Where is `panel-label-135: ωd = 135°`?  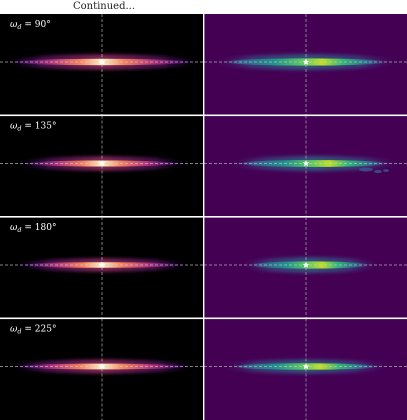 panel-label-135: ωd = 135° is located at coordinates (33, 127).